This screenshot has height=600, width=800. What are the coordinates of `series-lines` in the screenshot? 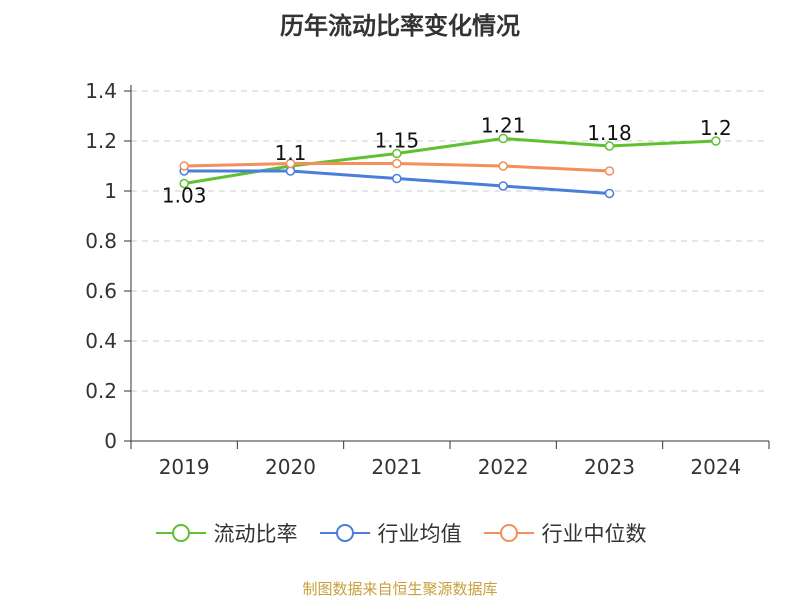 It's located at (449, 166).